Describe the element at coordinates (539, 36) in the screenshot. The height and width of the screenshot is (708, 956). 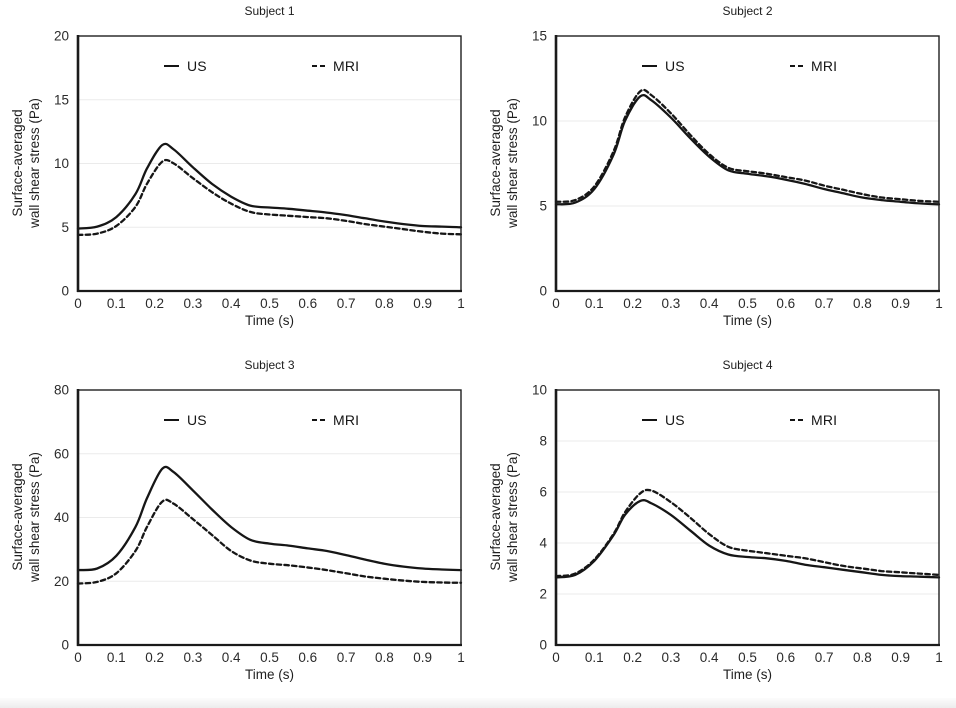
I see `y-tick-label: 15` at that location.